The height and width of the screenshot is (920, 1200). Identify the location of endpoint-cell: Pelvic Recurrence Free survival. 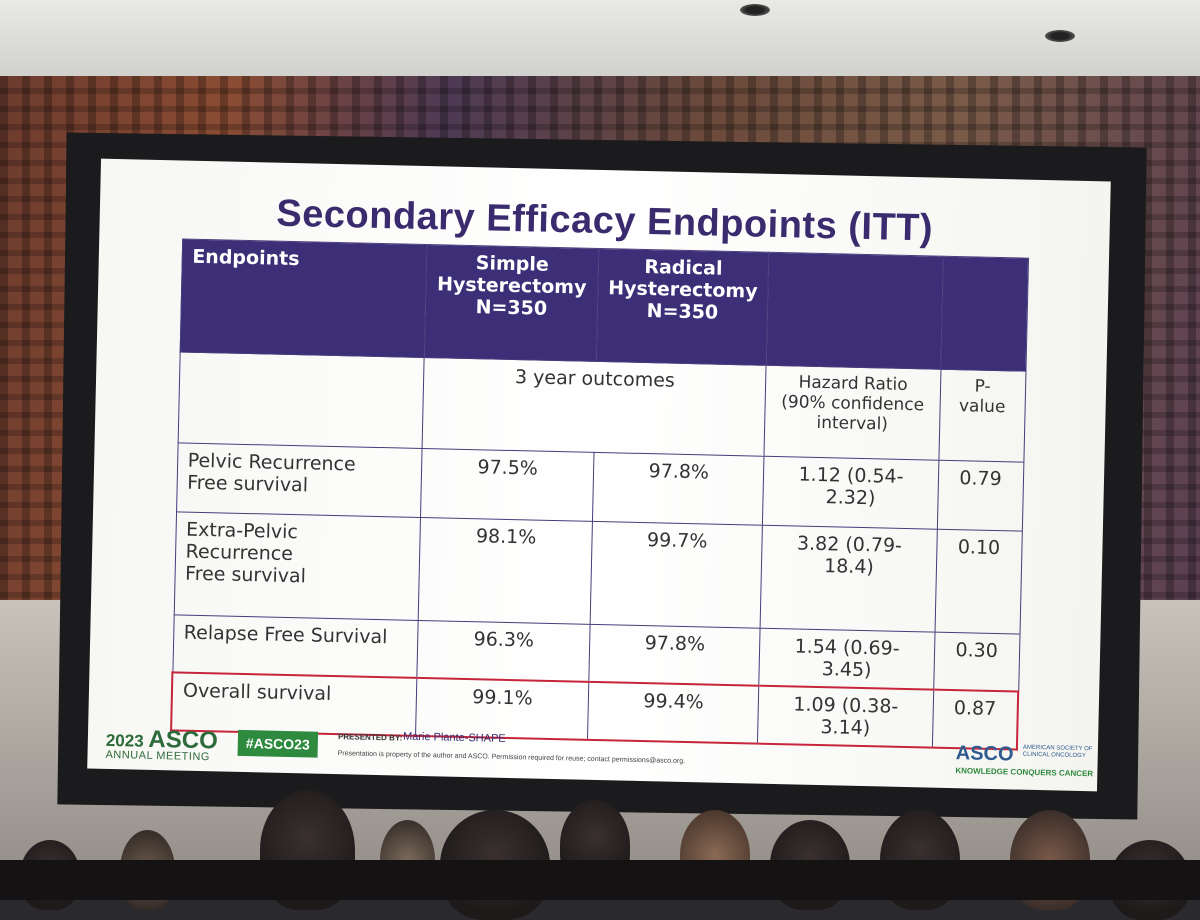
(299, 480).